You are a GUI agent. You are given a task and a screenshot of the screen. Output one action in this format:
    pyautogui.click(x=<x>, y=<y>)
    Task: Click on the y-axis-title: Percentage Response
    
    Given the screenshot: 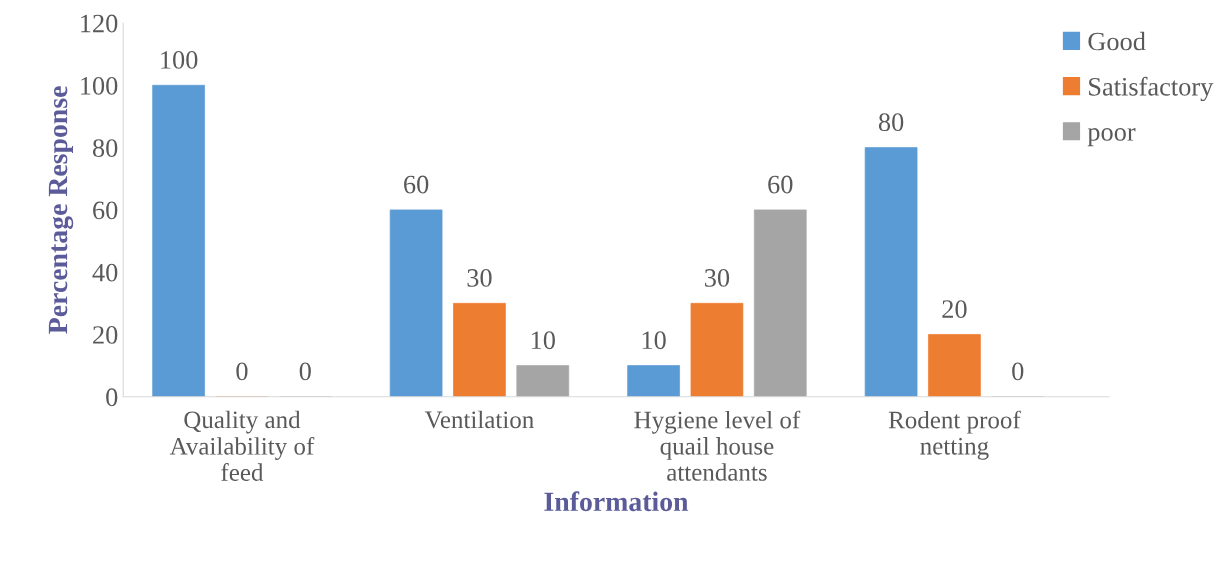 What is the action you would take?
    pyautogui.click(x=61, y=210)
    